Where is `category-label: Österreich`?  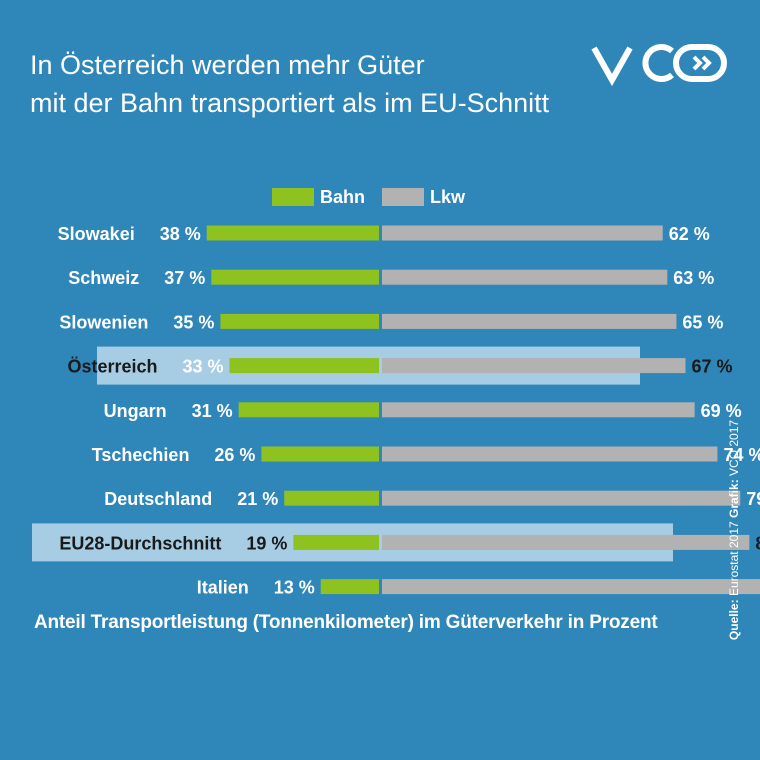 category-label: Österreich is located at coordinates (112, 367).